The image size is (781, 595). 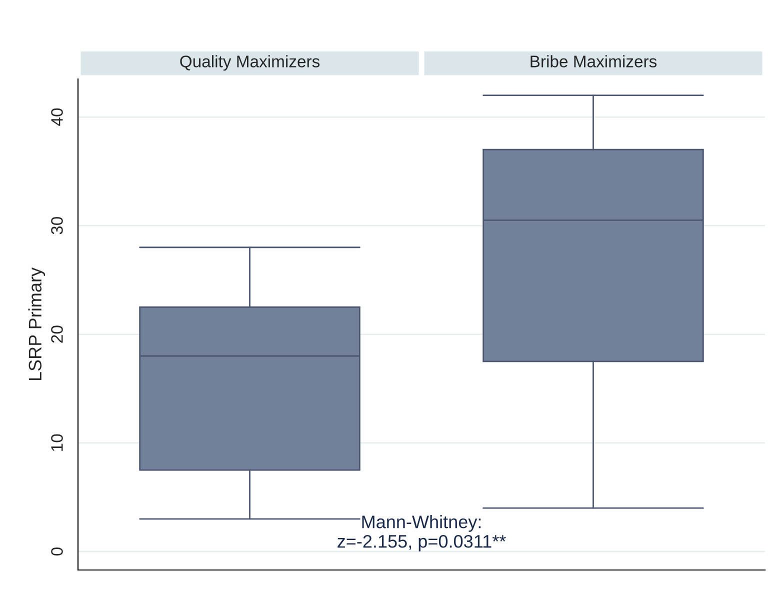 What do you see at coordinates (57, 225) in the screenshot?
I see `y-tick-label: 30` at bounding box center [57, 225].